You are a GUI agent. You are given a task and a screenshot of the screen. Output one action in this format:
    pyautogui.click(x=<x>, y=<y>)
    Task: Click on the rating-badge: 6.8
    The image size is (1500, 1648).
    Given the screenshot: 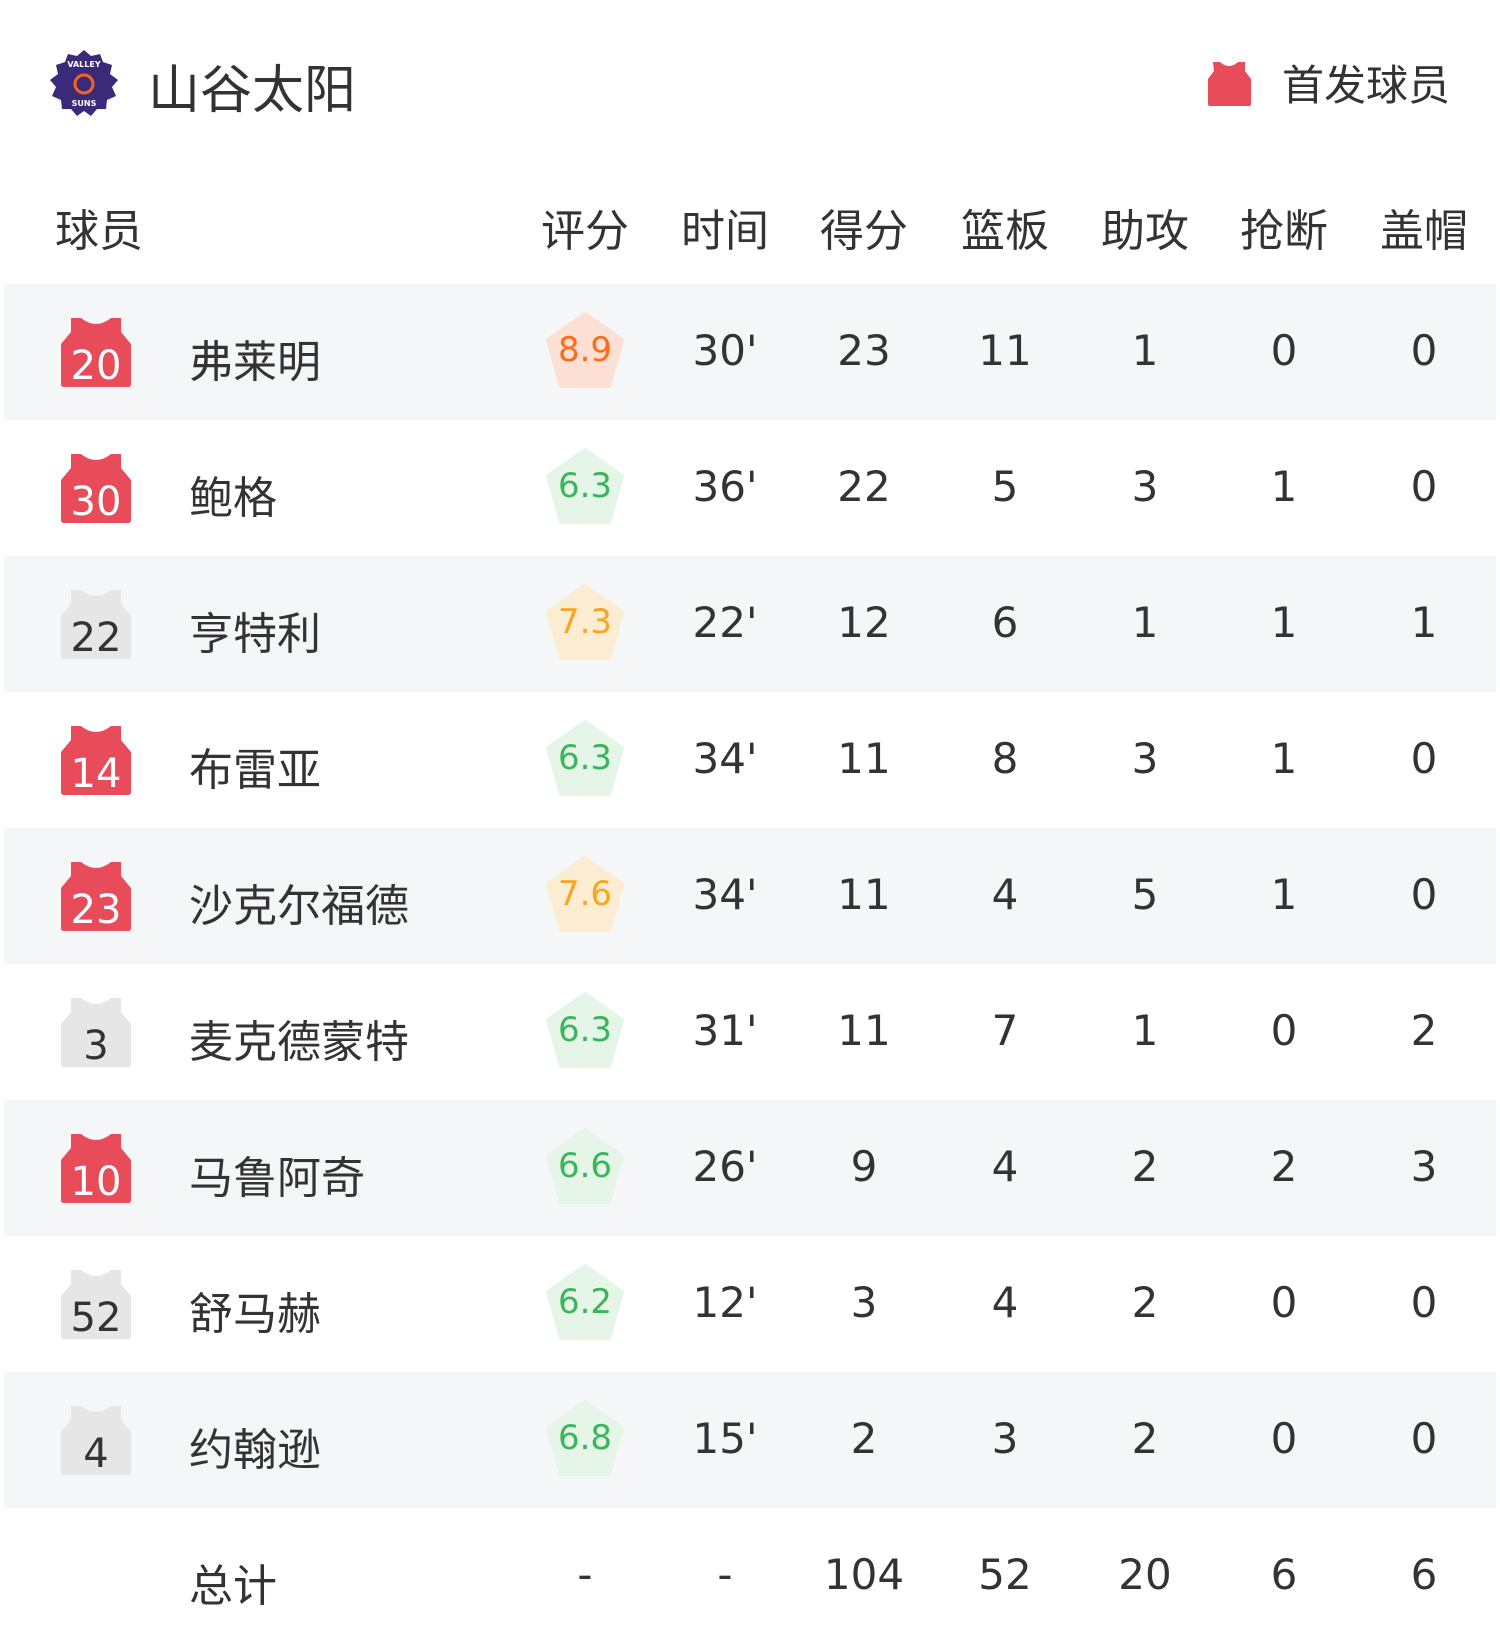 What is the action you would take?
    pyautogui.click(x=585, y=1439)
    